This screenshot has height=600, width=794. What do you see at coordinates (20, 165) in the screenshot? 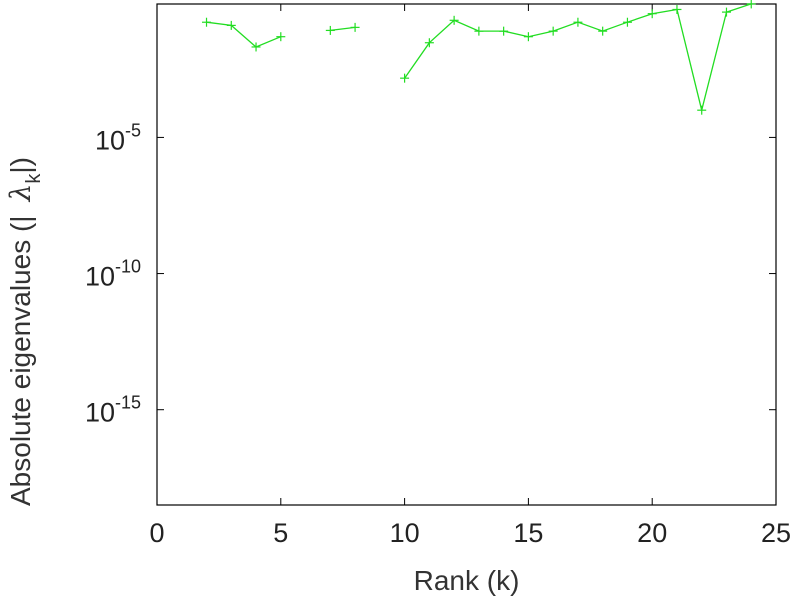
I see `y-axis-label-suffix: |)` at bounding box center [20, 165].